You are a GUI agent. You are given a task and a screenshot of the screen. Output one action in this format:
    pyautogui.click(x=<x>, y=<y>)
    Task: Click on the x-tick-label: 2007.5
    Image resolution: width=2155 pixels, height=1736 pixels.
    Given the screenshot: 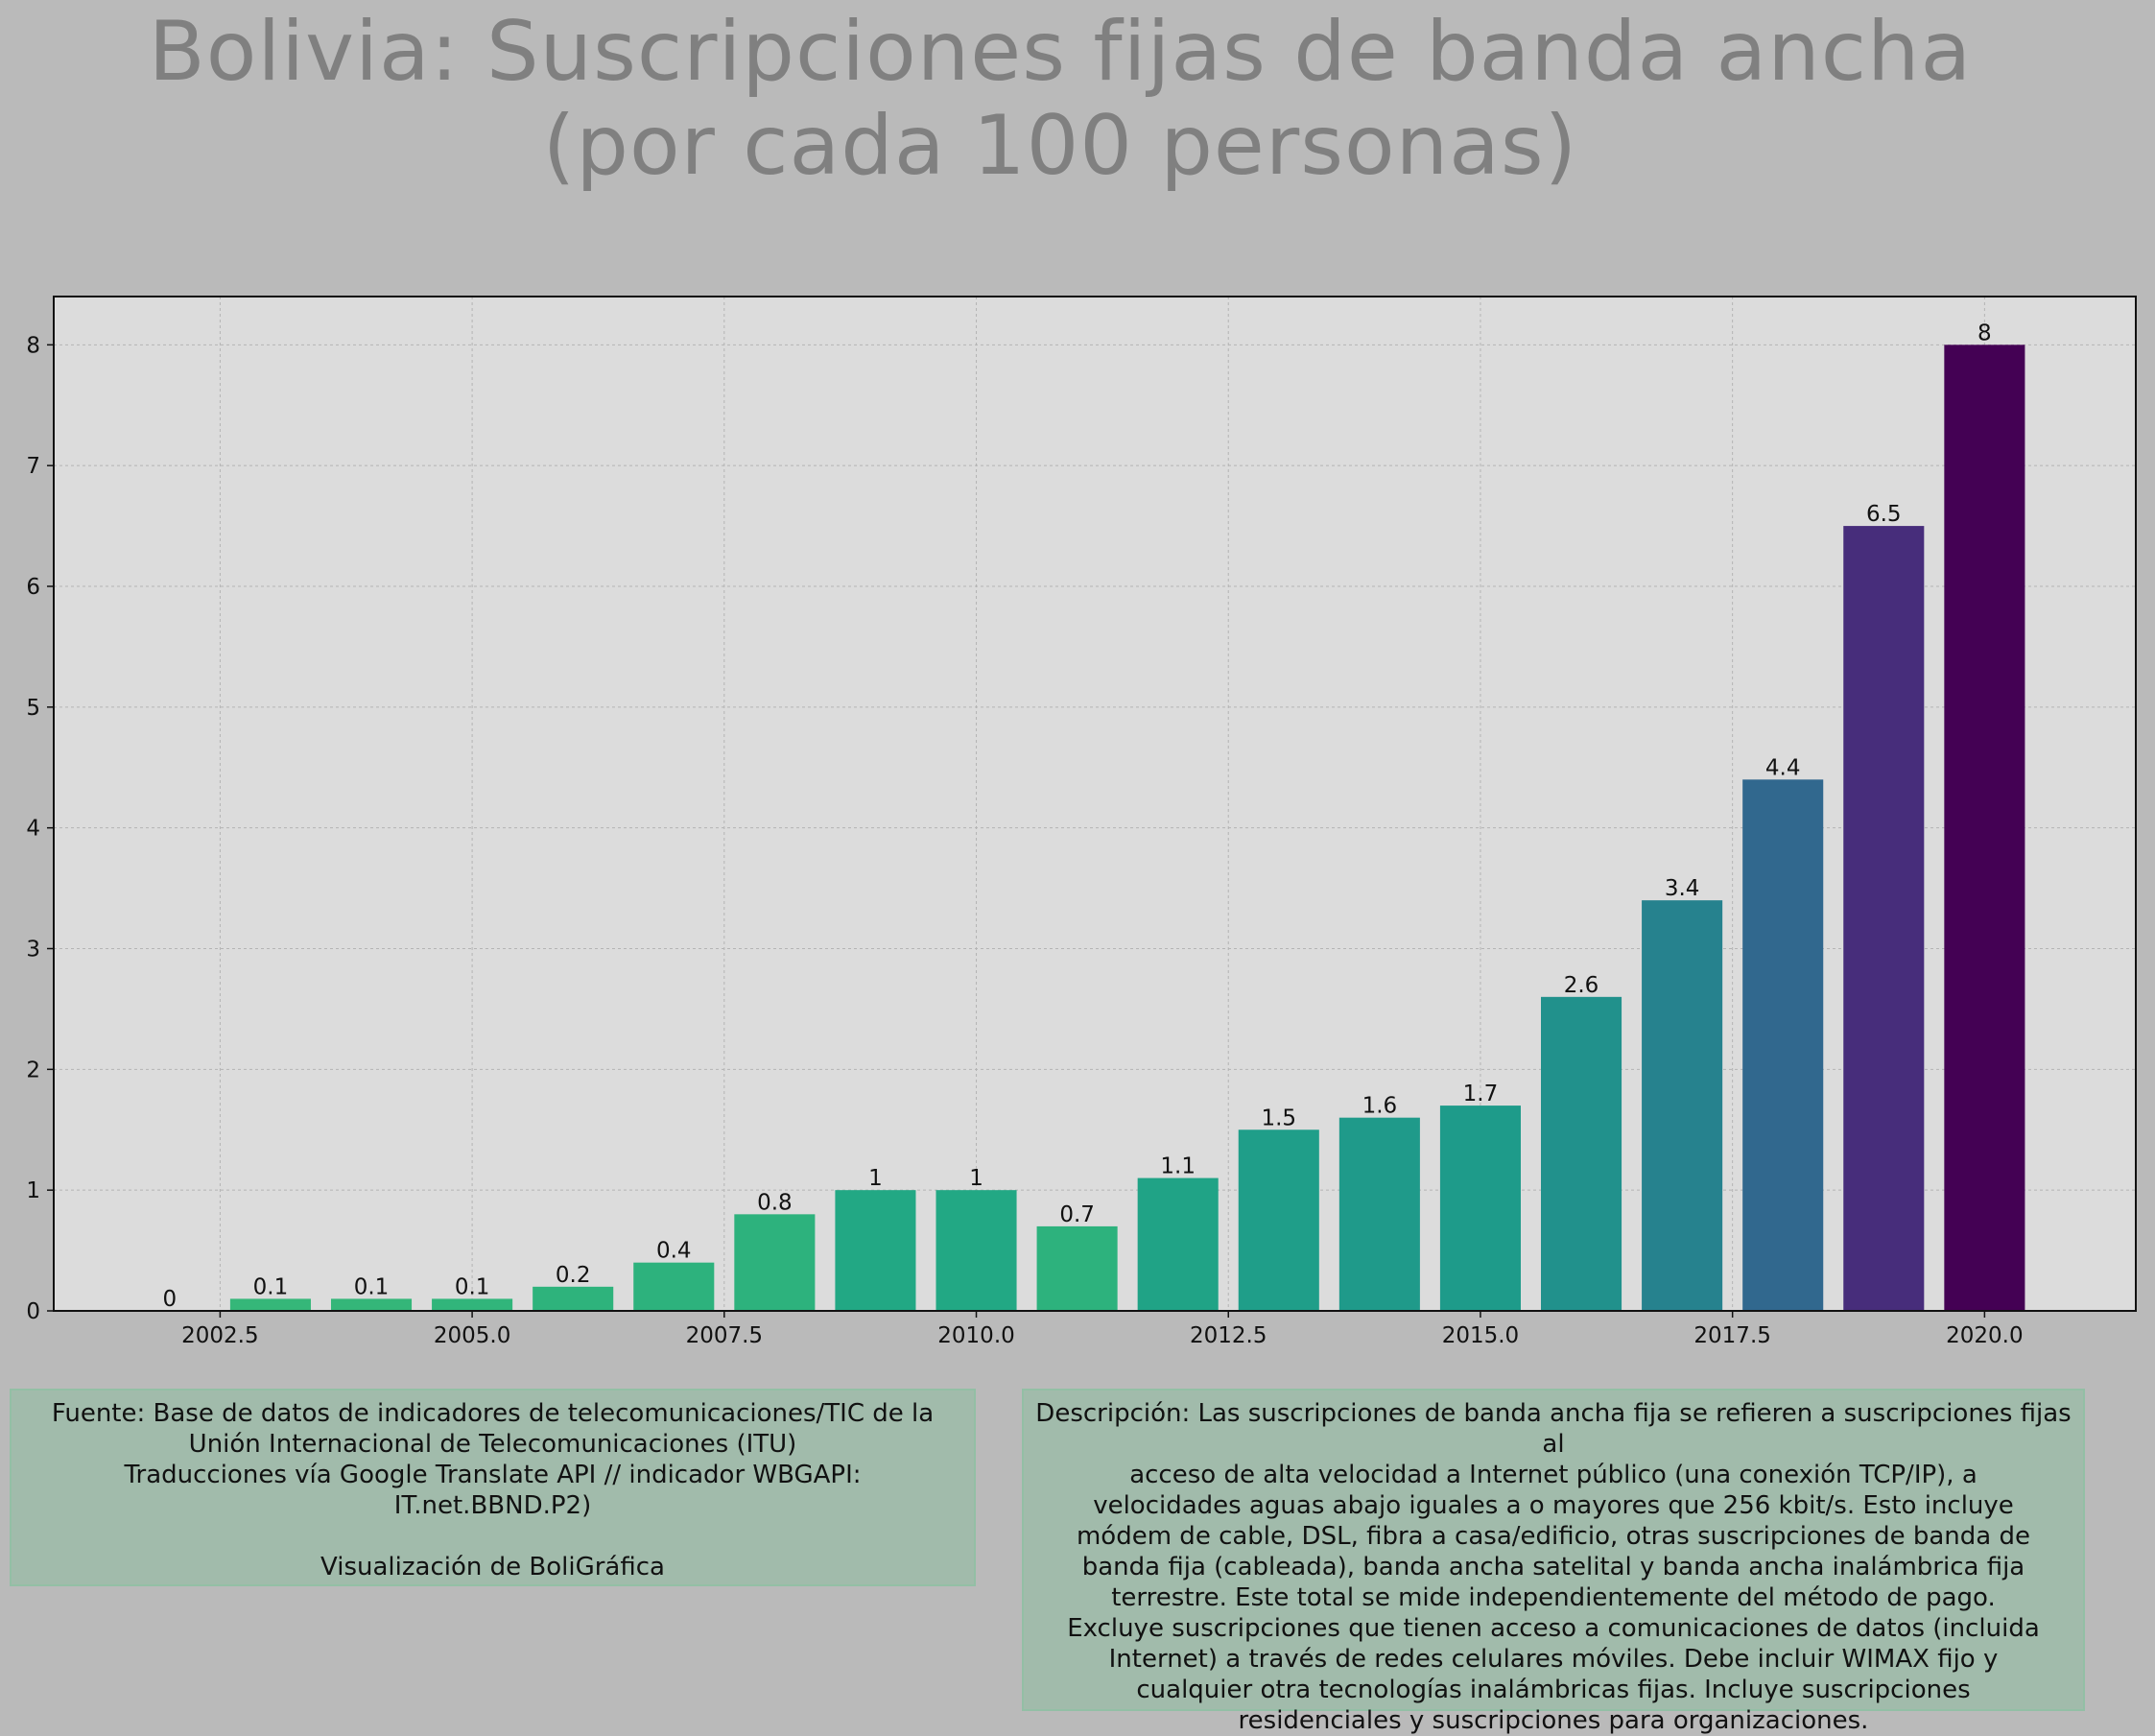 What is the action you would take?
    pyautogui.click(x=724, y=1335)
    